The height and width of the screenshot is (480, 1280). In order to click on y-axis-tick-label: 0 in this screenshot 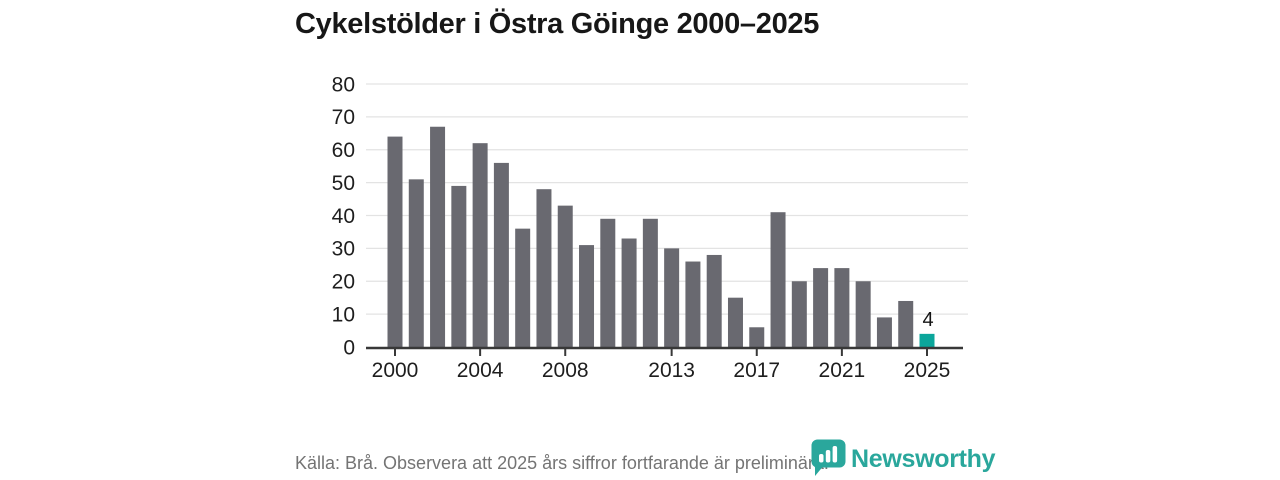, I will do `click(349, 347)`.